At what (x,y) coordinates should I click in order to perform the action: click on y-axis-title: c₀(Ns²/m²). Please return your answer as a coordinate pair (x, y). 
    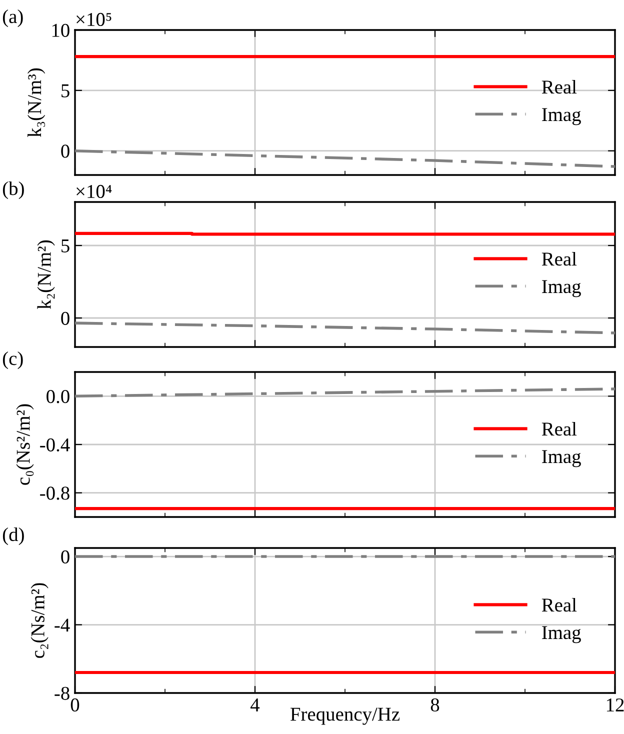
    Looking at the image, I should click on (25, 444).